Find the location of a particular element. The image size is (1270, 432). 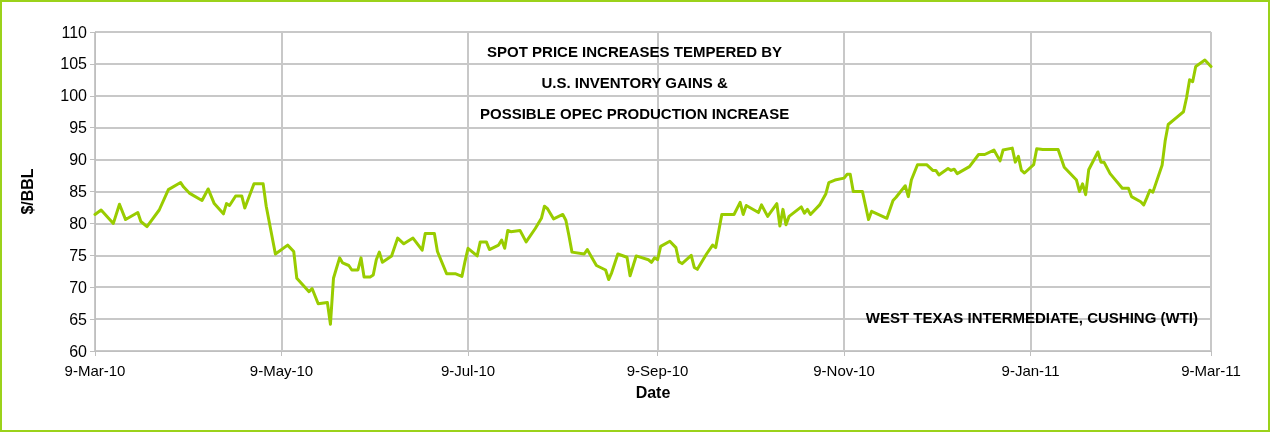

y-tick-label: 65 is located at coordinates (78, 319).